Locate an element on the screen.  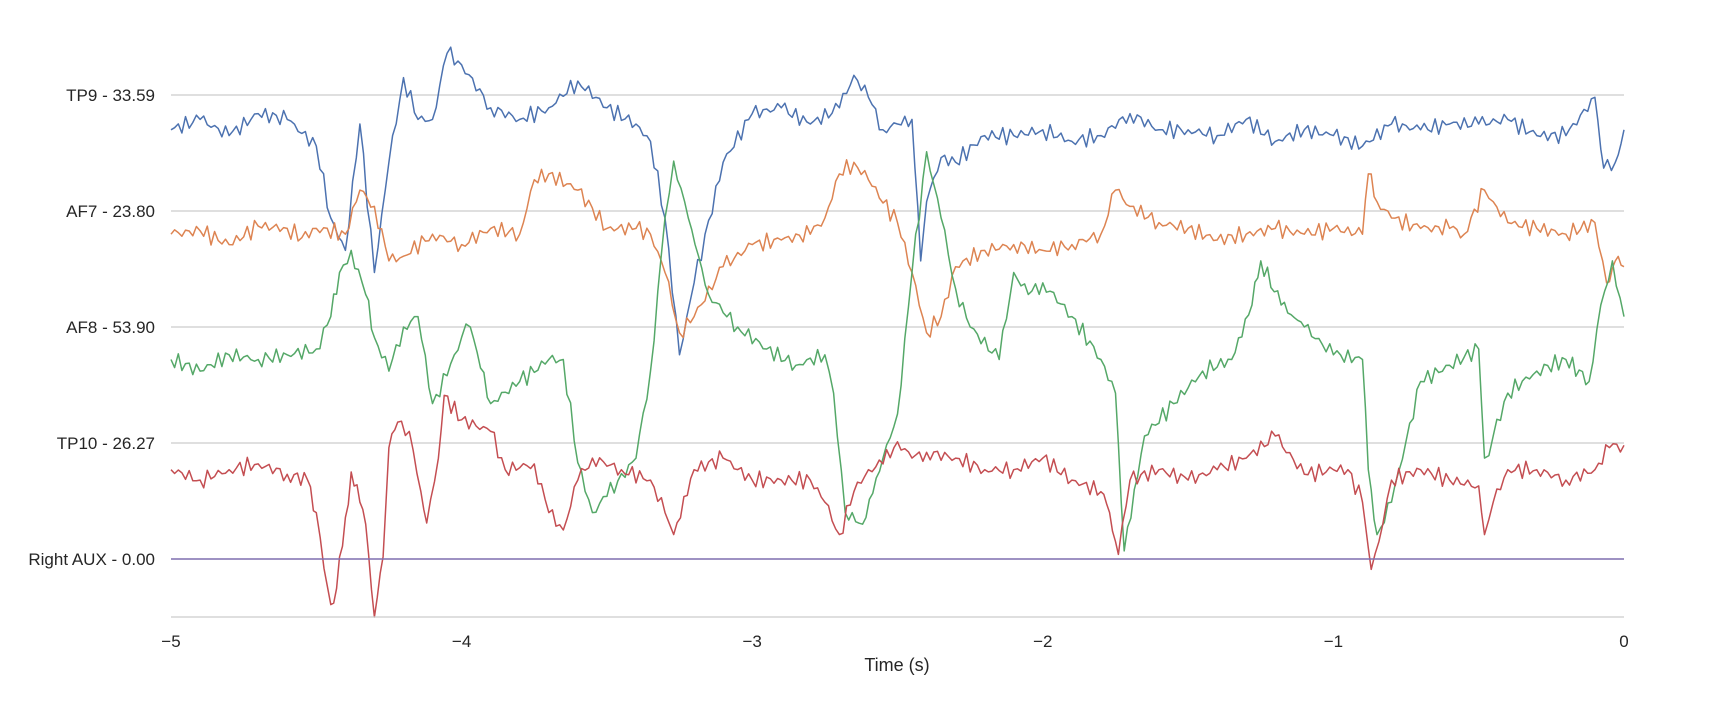
x-tick-label: −5 is located at coordinates (170, 641).